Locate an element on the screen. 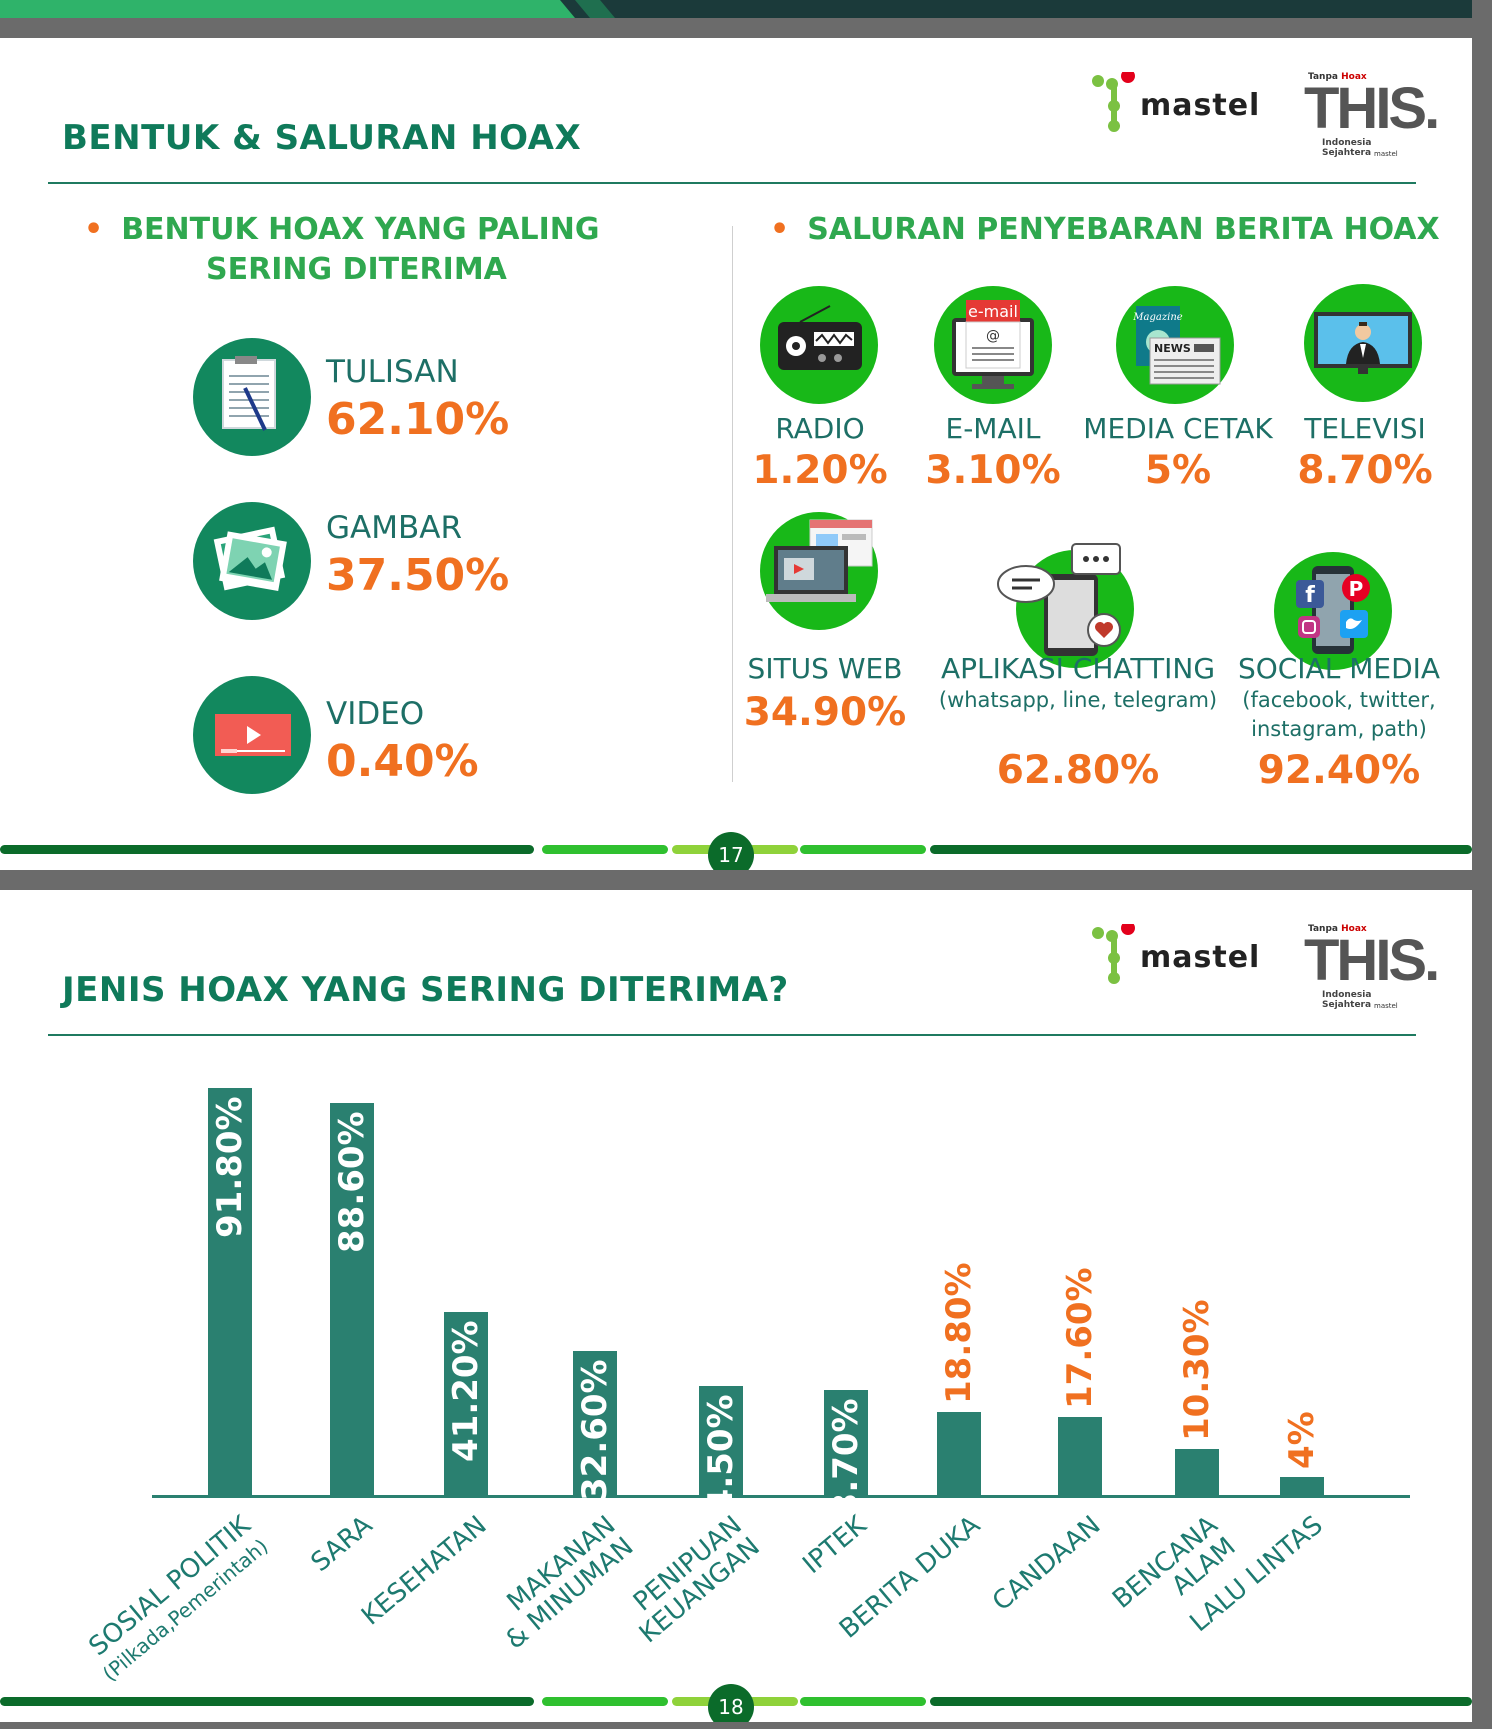  bar-value-label-2: 88.60% is located at coordinates (352, 1181).